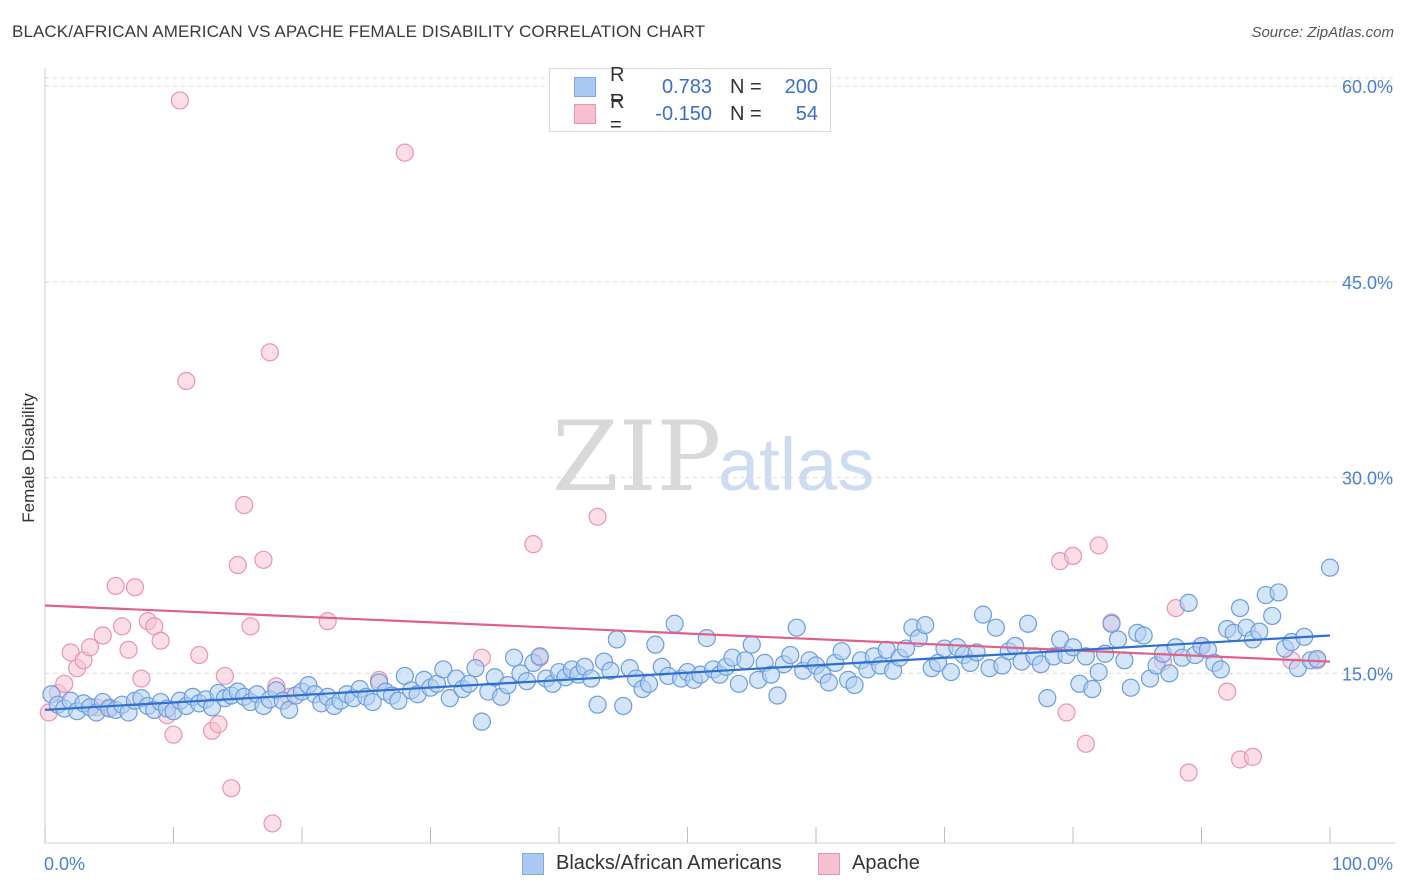 The height and width of the screenshot is (892, 1406). What do you see at coordinates (687, 672) in the screenshot?
I see `blacks-trend-line` at bounding box center [687, 672].